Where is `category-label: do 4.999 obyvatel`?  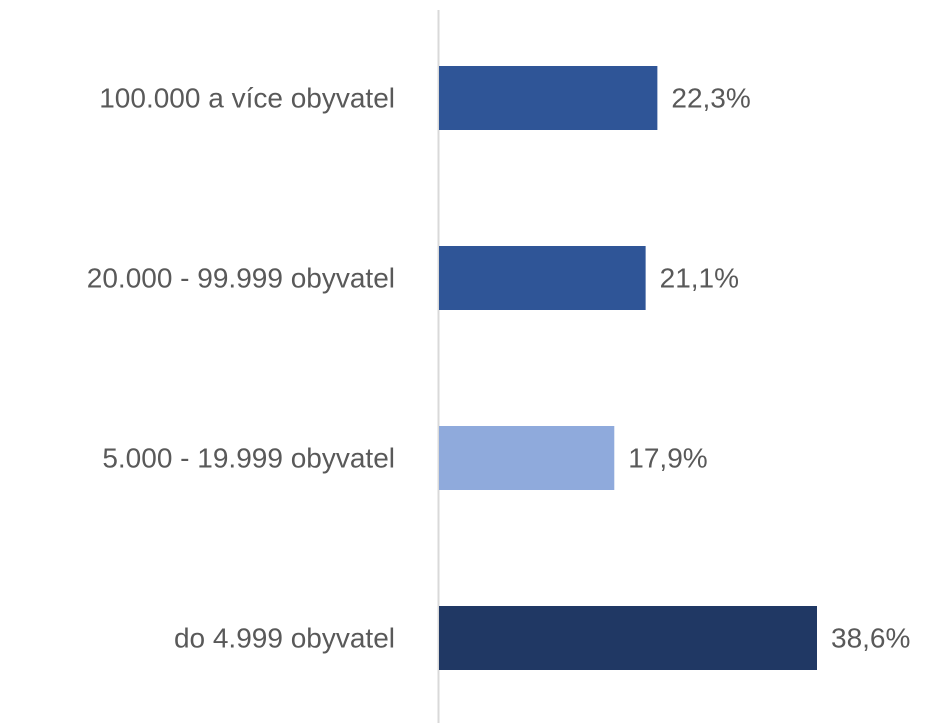
category-label: do 4.999 obyvatel is located at coordinates (284, 637).